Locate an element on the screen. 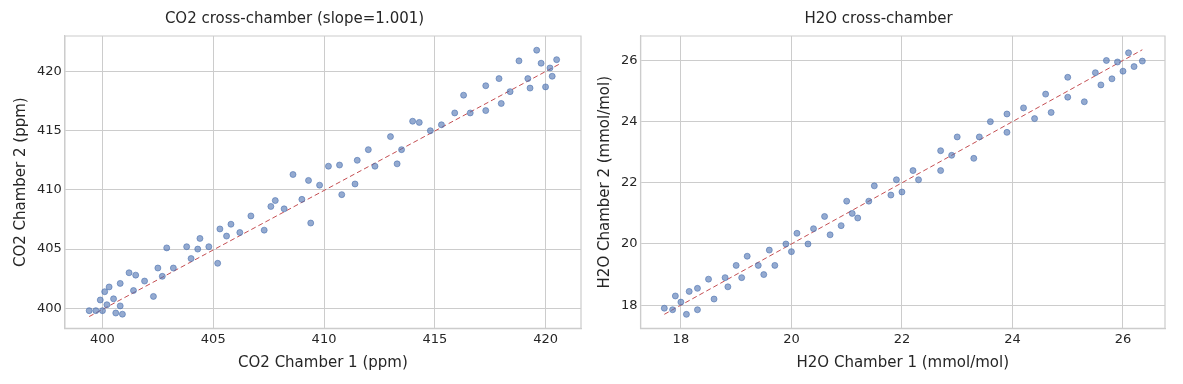 The height and width of the screenshot is (384, 1183). y-tick-label: 405 is located at coordinates (49, 248).